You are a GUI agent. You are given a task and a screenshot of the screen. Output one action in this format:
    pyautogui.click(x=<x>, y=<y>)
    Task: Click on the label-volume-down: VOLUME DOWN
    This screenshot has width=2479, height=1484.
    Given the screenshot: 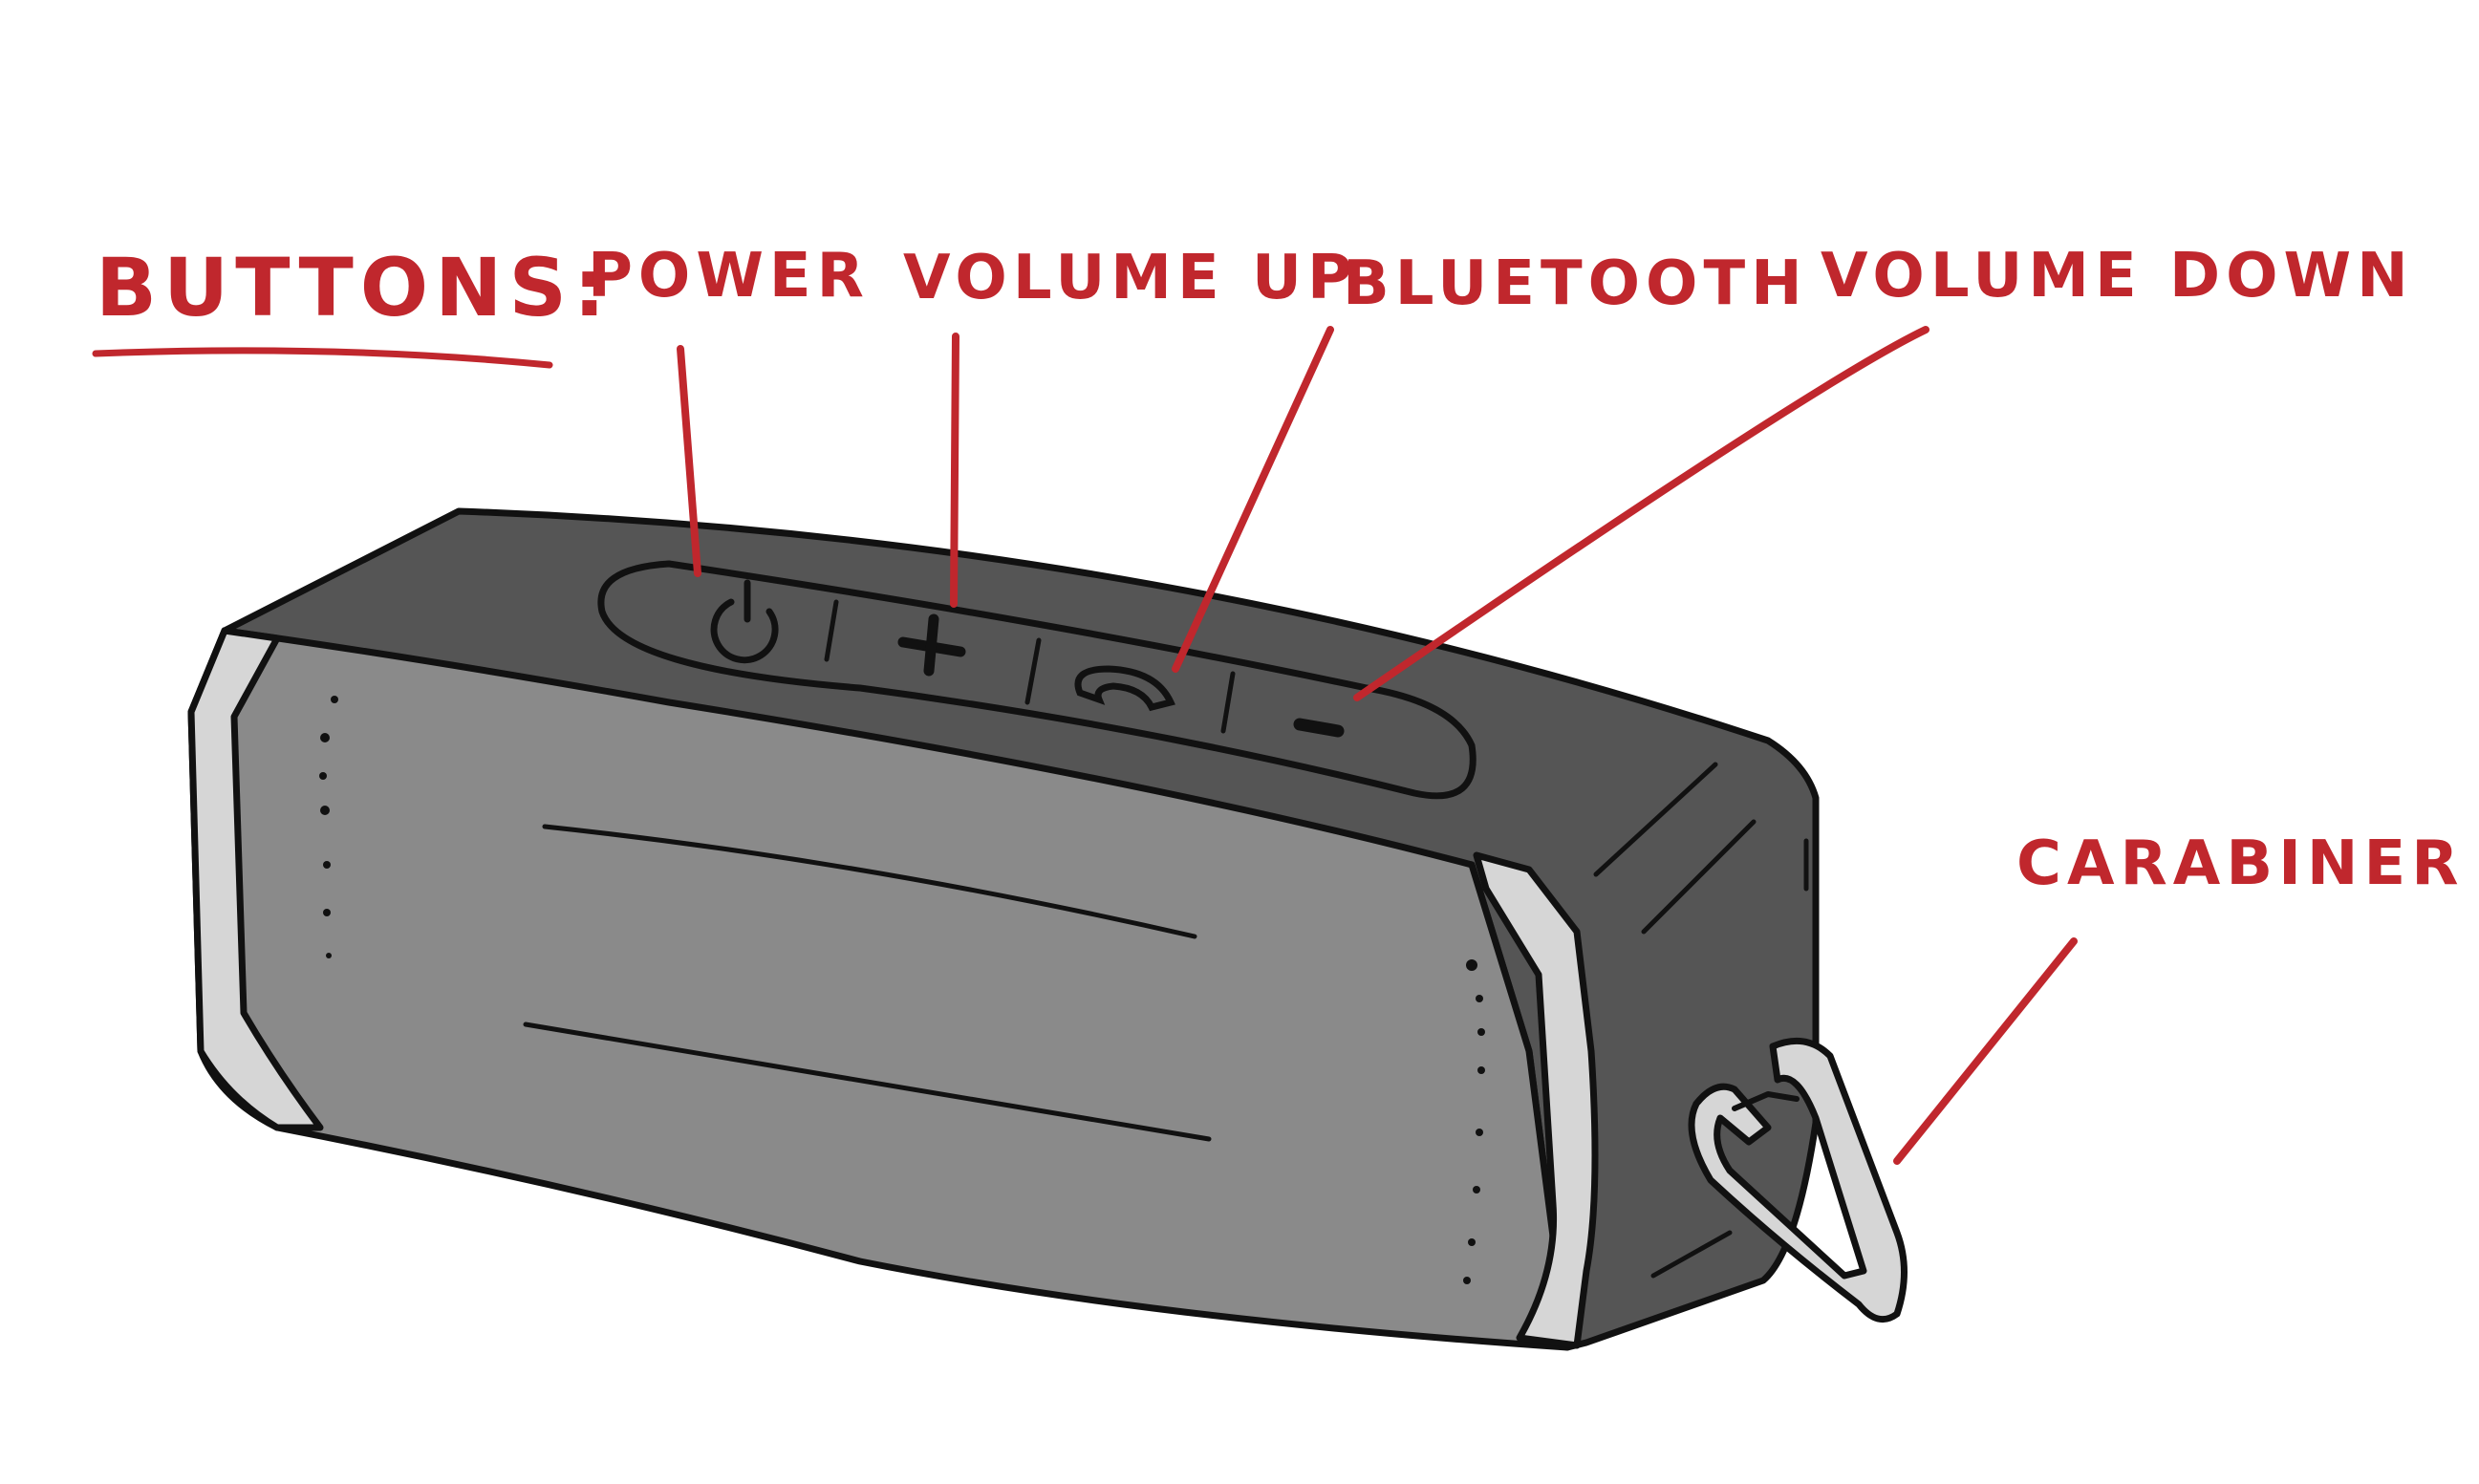 What is the action you would take?
    pyautogui.click(x=2117, y=276)
    